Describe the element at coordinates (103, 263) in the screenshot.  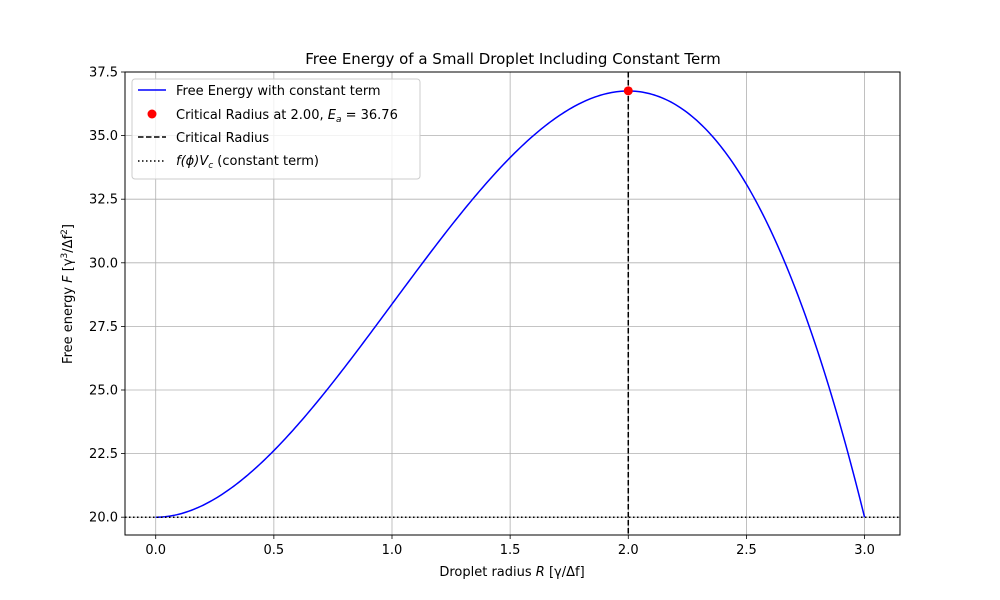
I see `y-tick-label: 30.0` at that location.